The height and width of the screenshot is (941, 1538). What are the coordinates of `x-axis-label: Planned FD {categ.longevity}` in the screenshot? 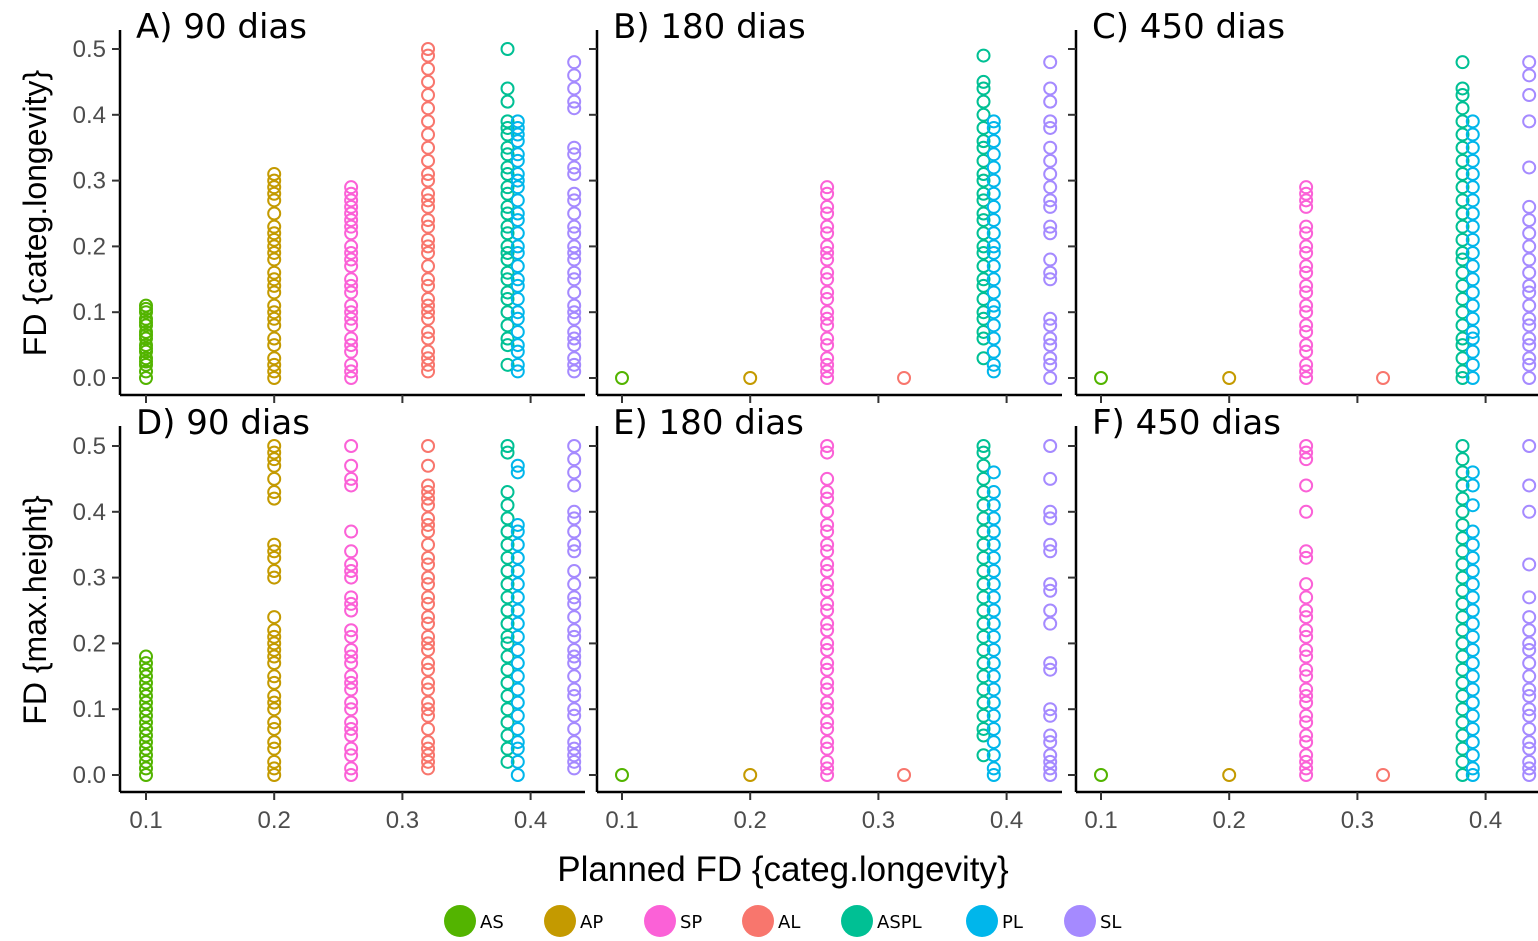 It's located at (783, 869).